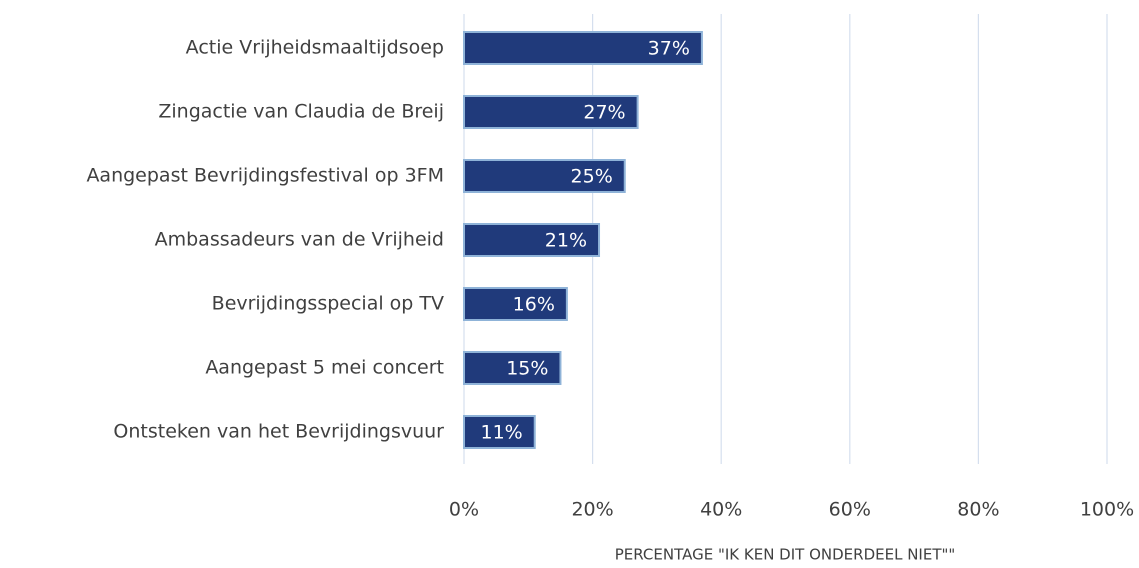 Image resolution: width=1139 pixels, height=568 pixels. What do you see at coordinates (278, 432) in the screenshot?
I see `y-tick-label: Ontsteken van het Bevrijdingsvuur` at bounding box center [278, 432].